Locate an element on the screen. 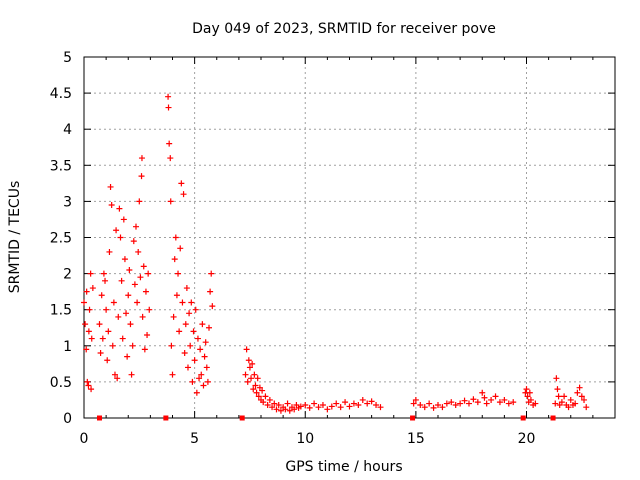 The image size is (640, 480). y-tick-label: 3 is located at coordinates (67, 202).